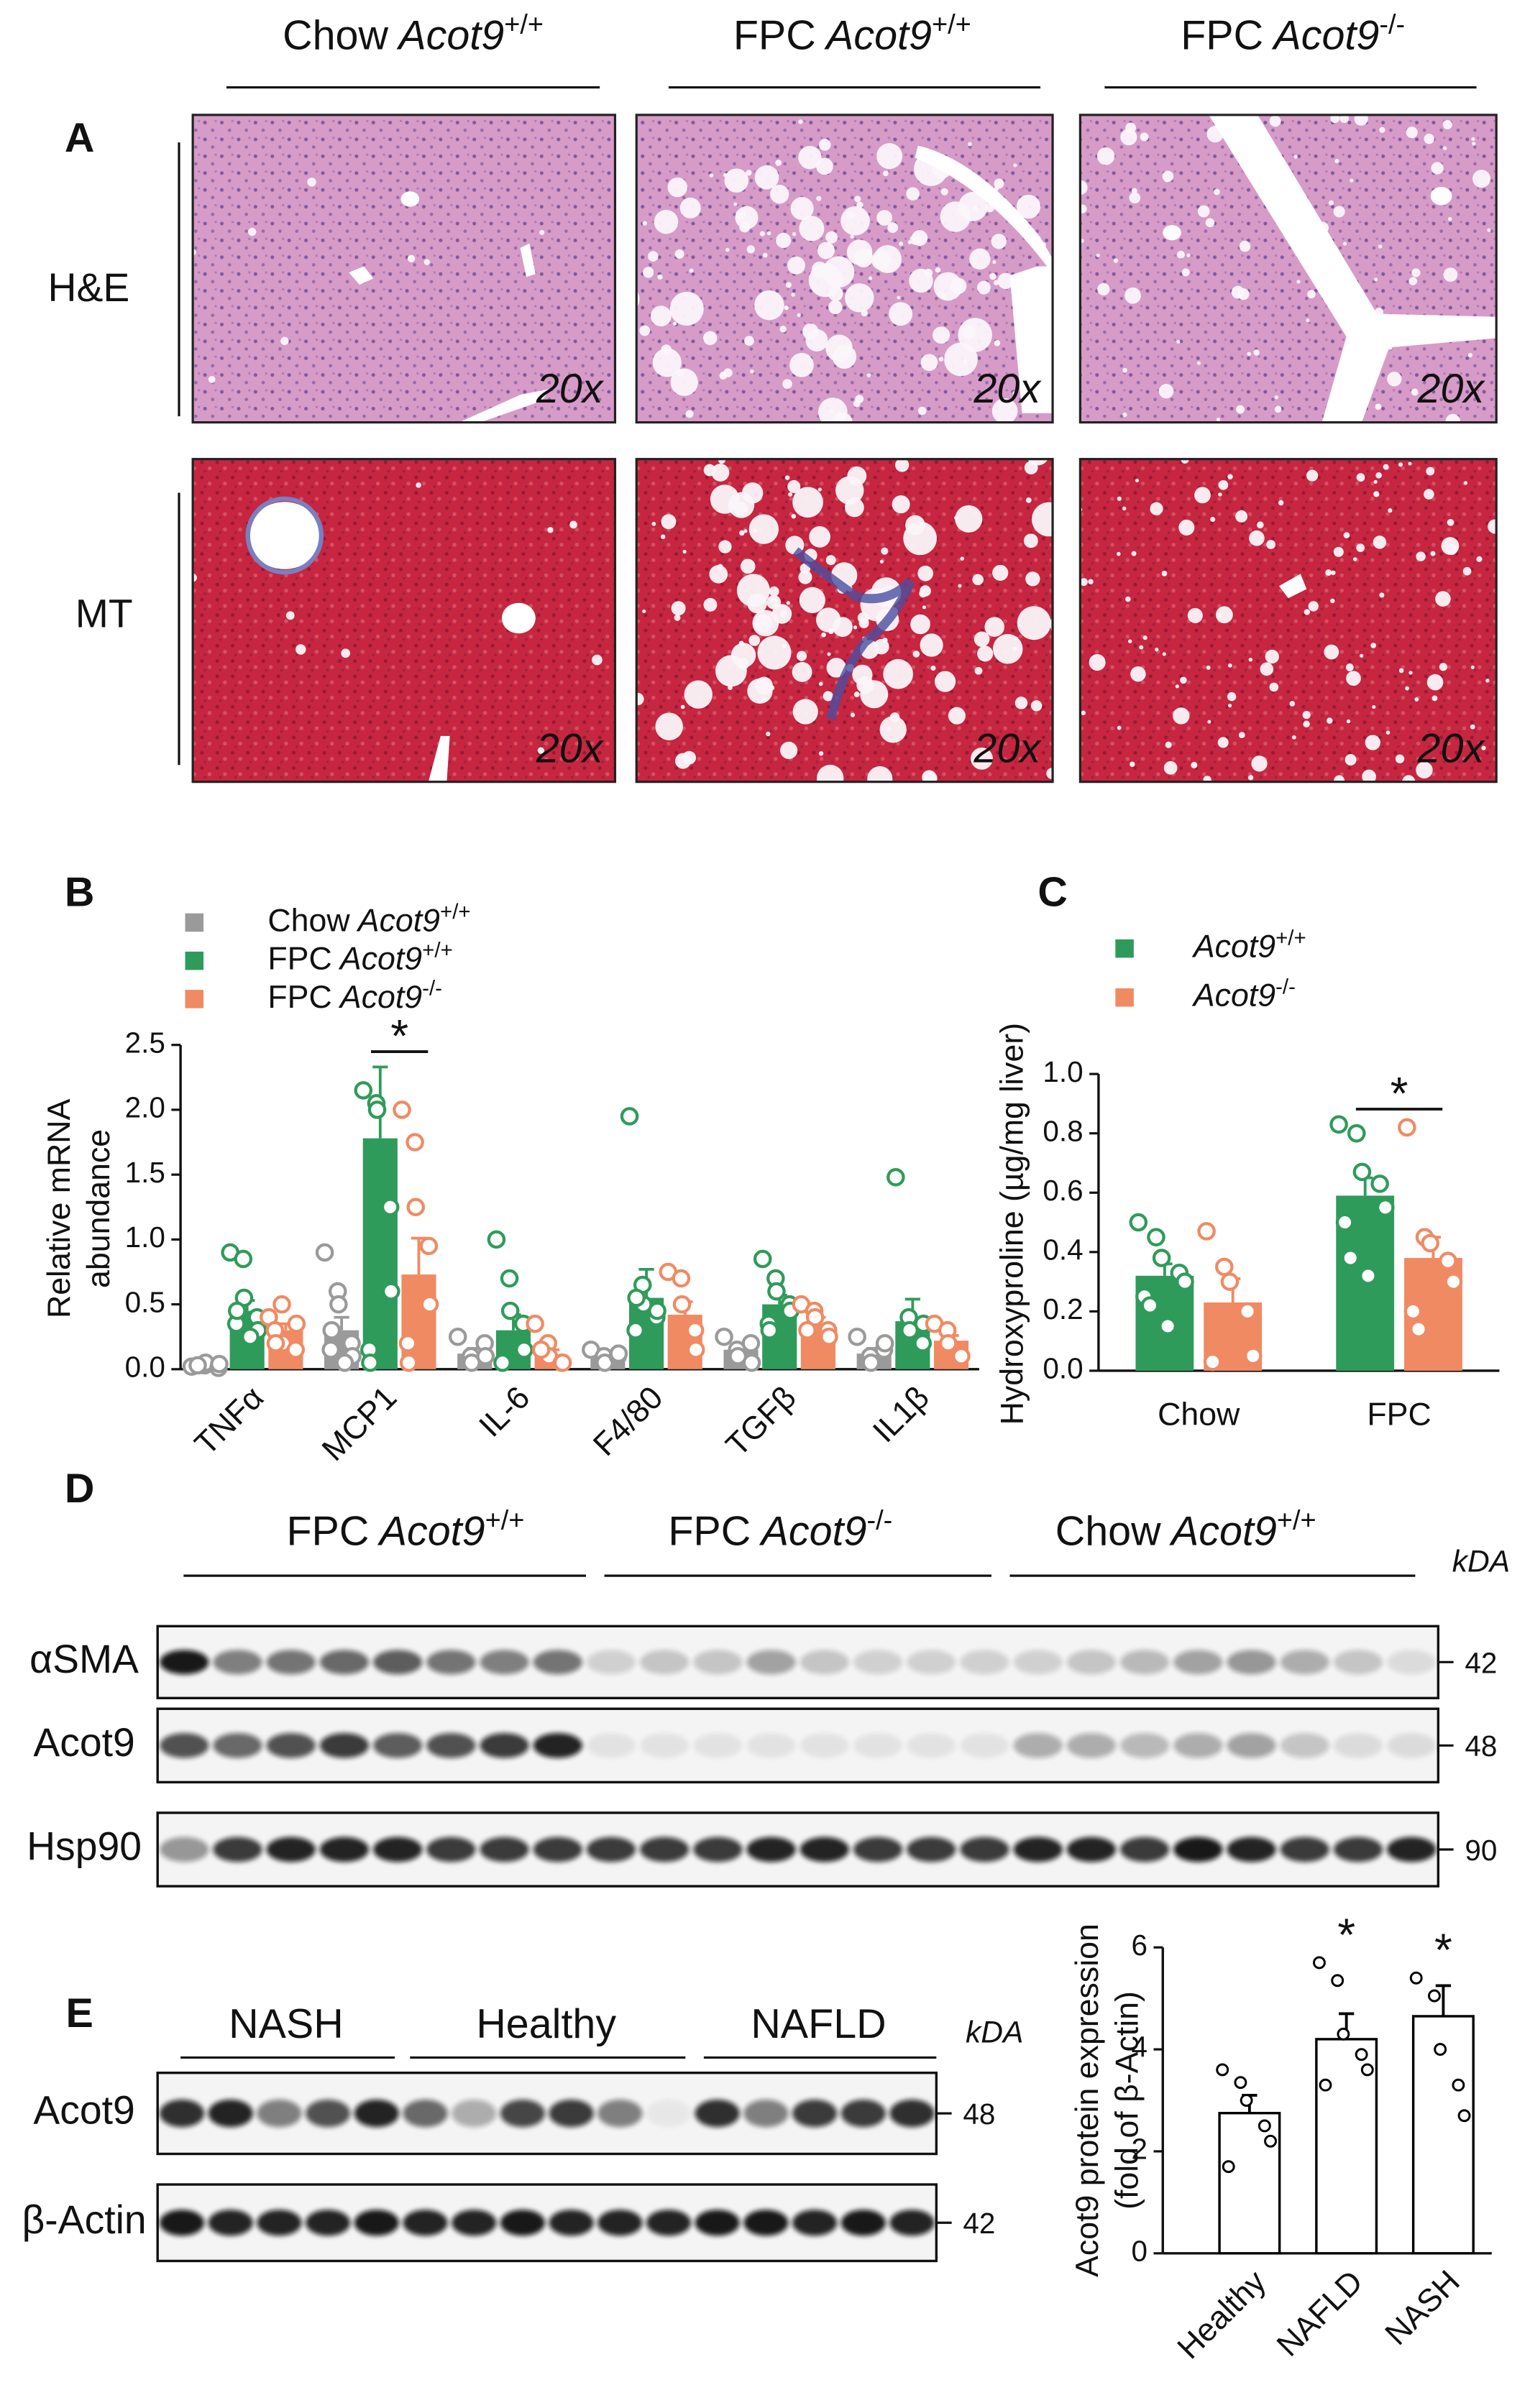  Describe the element at coordinates (1481, 1850) in the screenshot. I see `kda-label: 90` at that location.